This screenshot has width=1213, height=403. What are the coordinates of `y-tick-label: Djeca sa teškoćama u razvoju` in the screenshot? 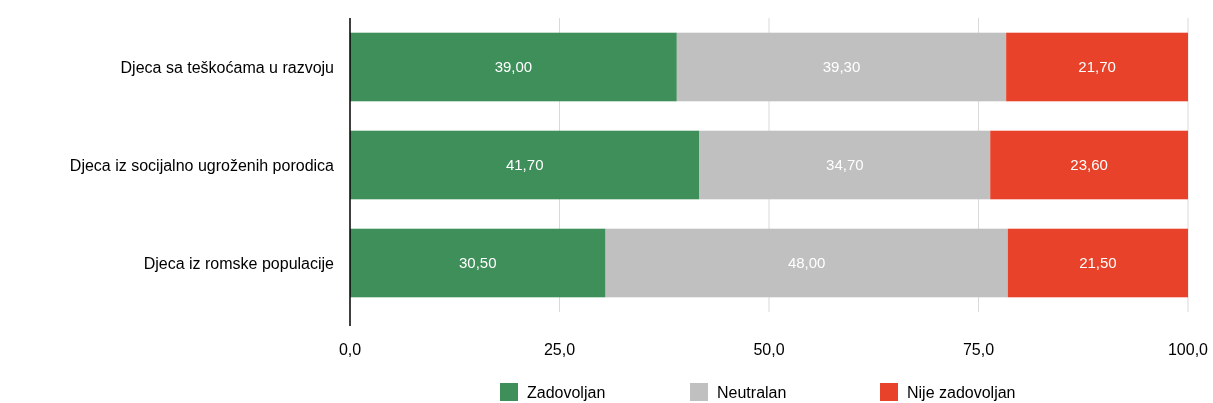 It's located at (227, 67).